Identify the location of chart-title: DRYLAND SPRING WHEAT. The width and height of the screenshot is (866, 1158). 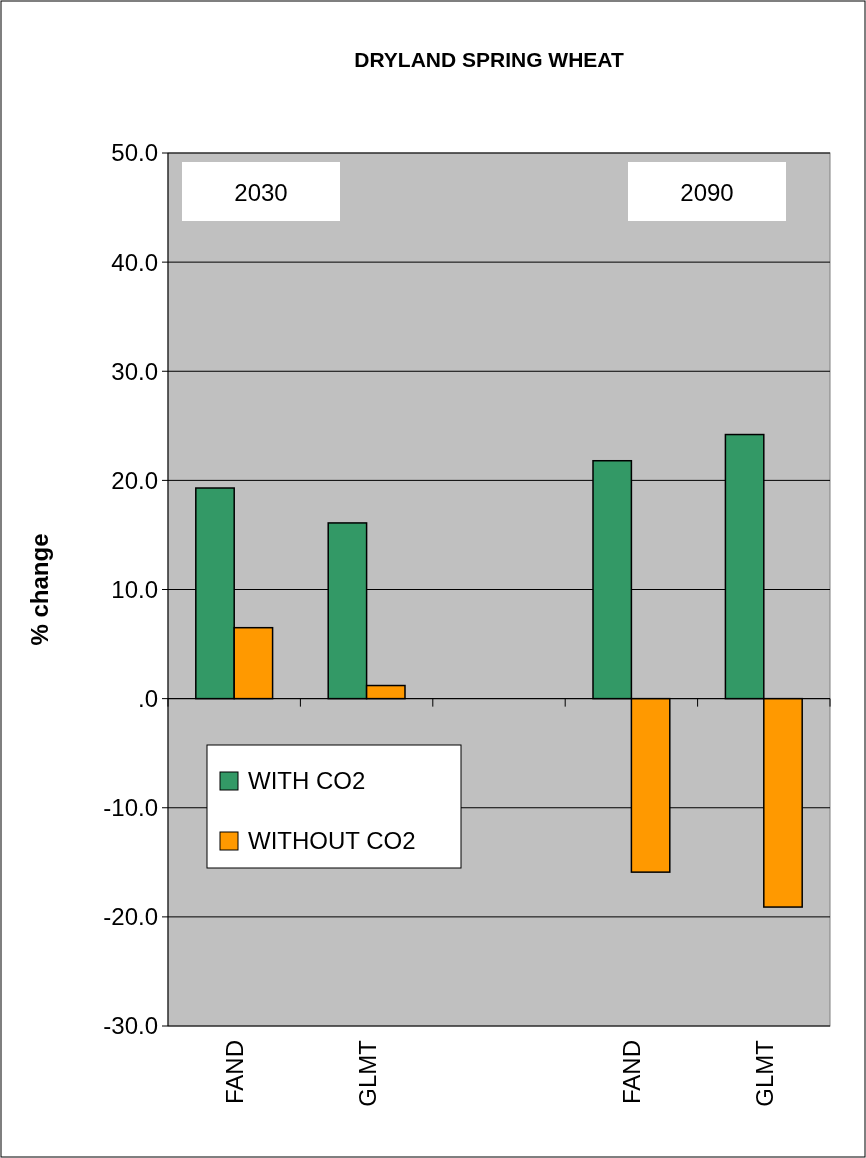
(489, 59).